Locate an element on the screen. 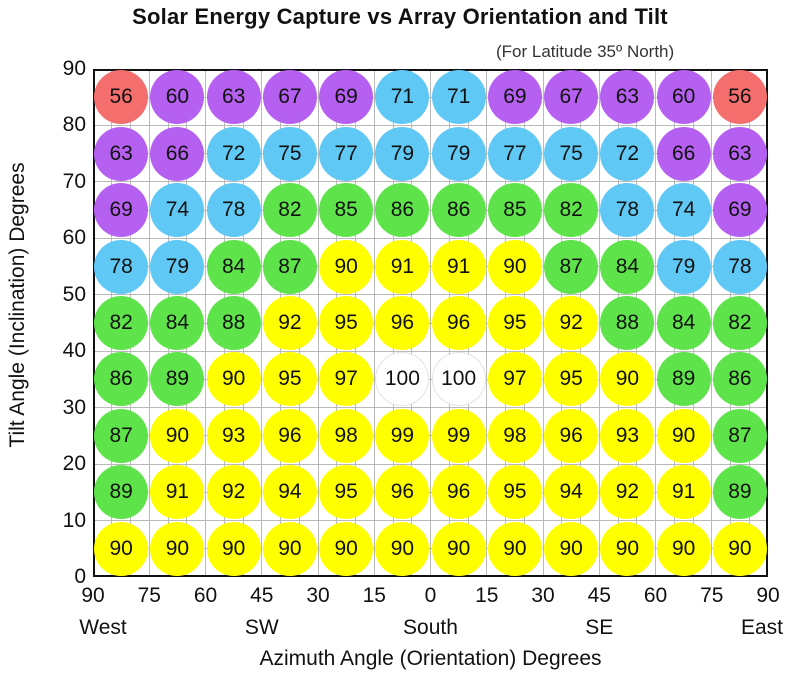 This screenshot has width=800, height=677. y-tick-label: 60 is located at coordinates (74, 238).